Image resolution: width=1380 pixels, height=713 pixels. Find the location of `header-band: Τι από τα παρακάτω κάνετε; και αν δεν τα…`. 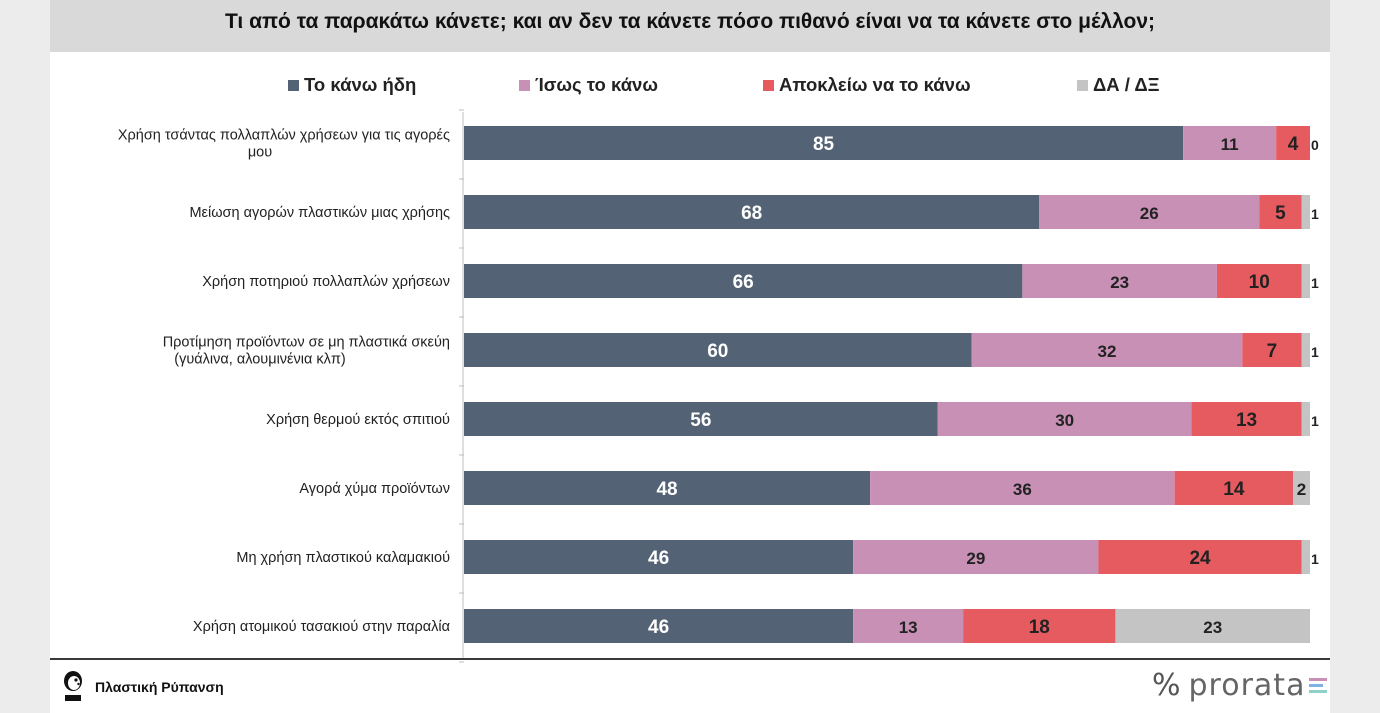

header-band: Τι από τα παρακάτω κάνετε; και αν δεν τα… is located at coordinates (690, 26).